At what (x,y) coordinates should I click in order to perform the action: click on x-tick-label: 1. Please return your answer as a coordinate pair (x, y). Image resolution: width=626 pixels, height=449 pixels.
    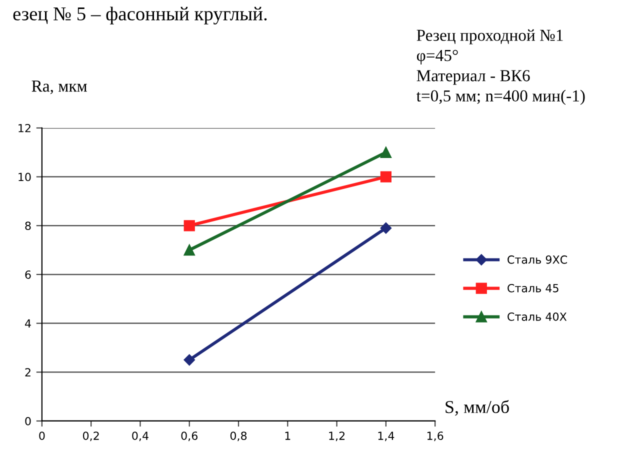
    Looking at the image, I should click on (287, 436).